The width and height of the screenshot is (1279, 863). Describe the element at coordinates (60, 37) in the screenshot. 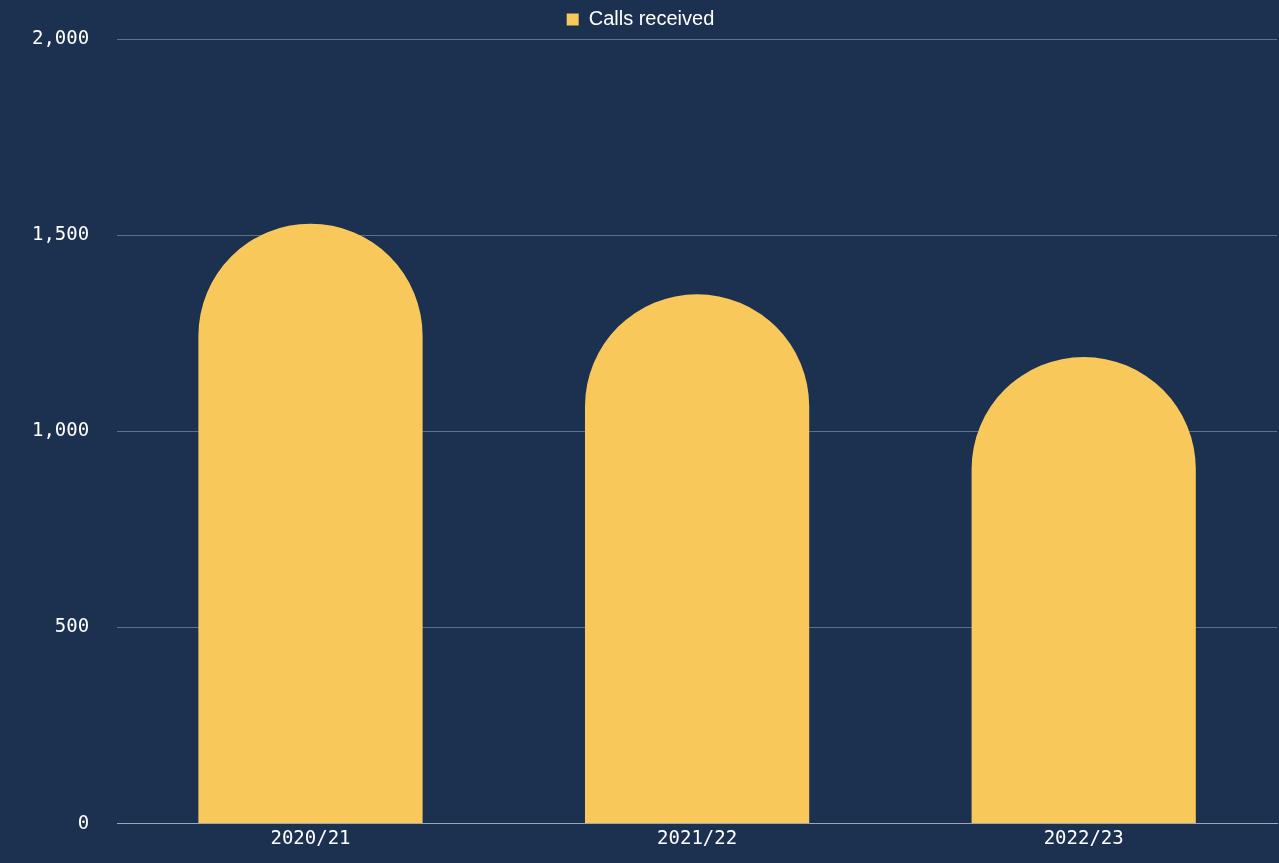

I see `y-tick-label: 2,000` at that location.